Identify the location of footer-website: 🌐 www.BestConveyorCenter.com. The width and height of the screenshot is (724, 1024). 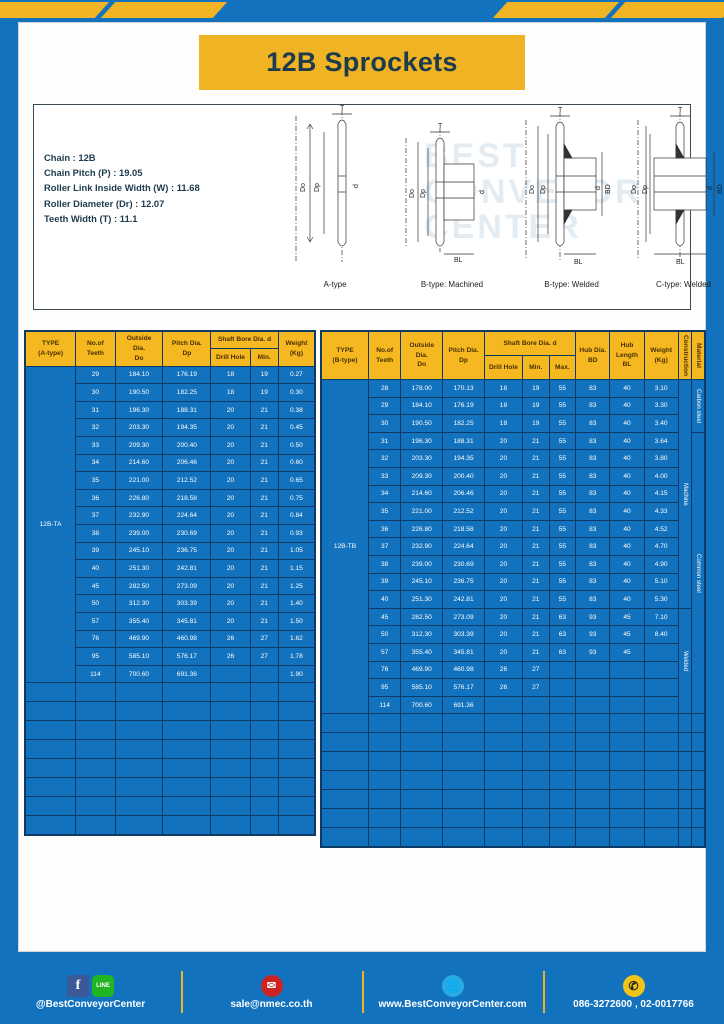
(452, 992).